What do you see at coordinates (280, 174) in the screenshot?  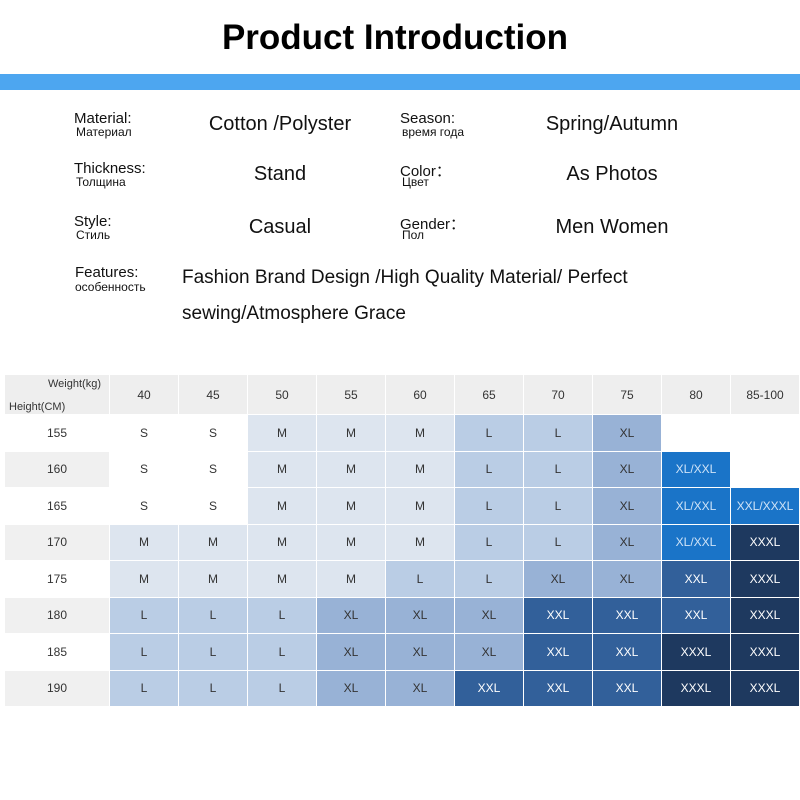 I see `attribute-value: Stand` at bounding box center [280, 174].